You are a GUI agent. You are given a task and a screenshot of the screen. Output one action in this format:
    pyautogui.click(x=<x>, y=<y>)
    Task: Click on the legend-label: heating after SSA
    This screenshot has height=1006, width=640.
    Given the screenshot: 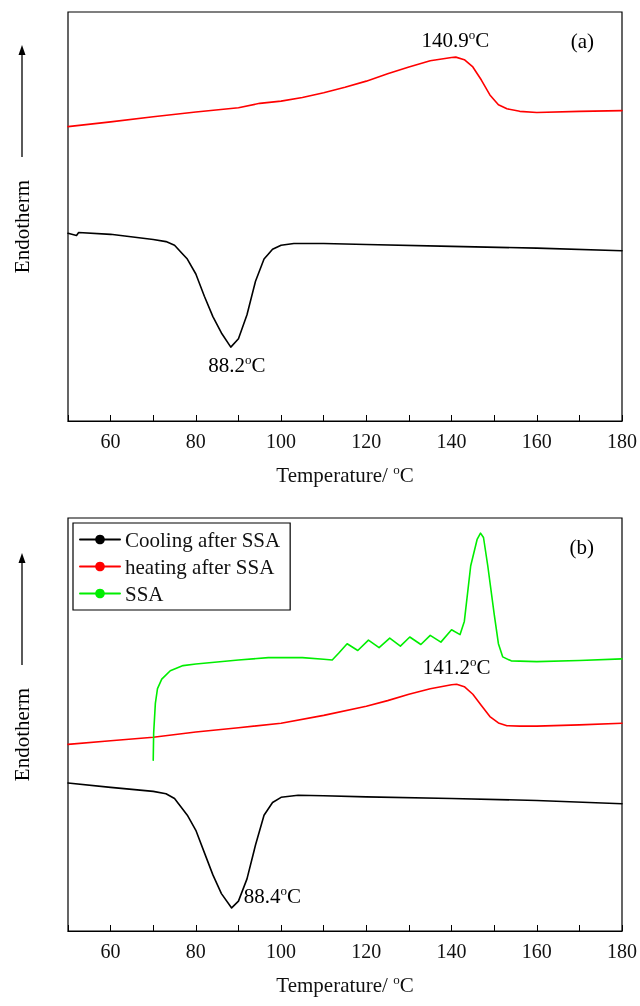 What is the action you would take?
    pyautogui.click(x=200, y=566)
    